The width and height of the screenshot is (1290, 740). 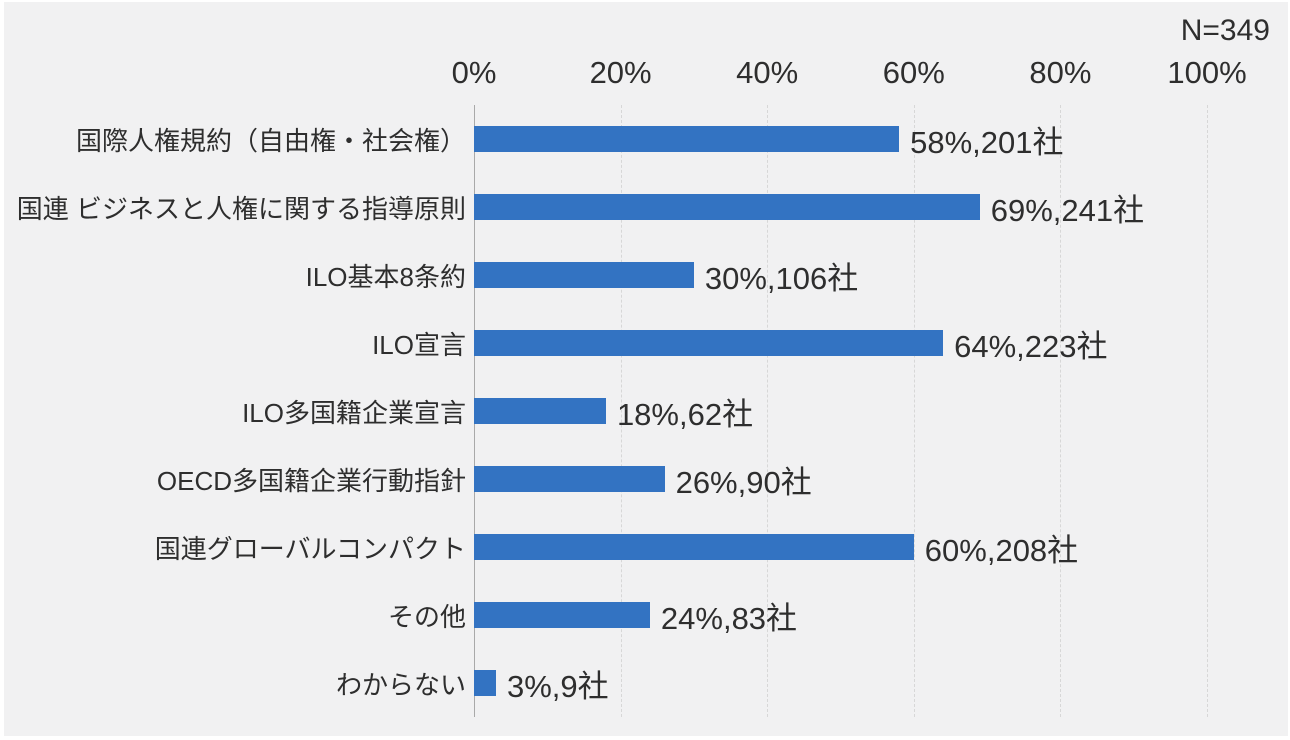 I want to click on bar-sonota, so click(x=562, y=615).